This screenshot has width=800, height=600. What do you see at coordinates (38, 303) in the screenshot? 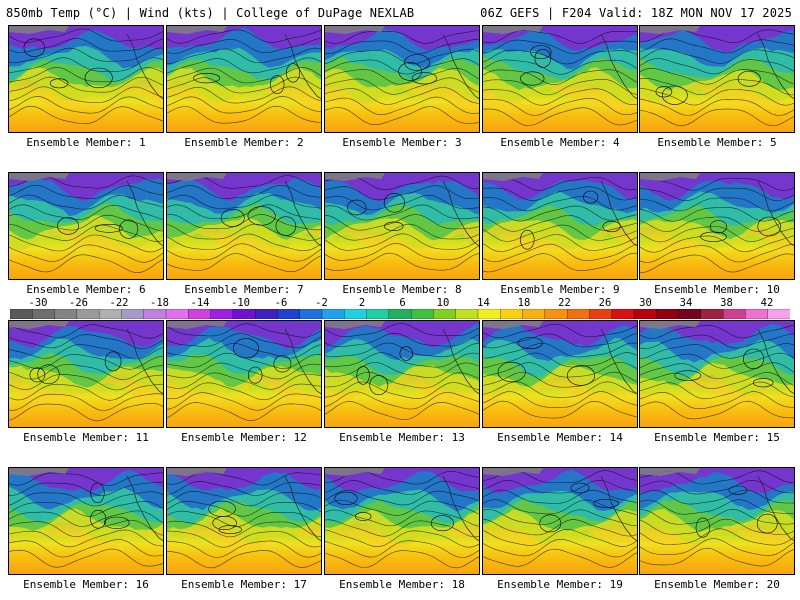
I see `colorbar-tick-label: -30` at bounding box center [38, 303].